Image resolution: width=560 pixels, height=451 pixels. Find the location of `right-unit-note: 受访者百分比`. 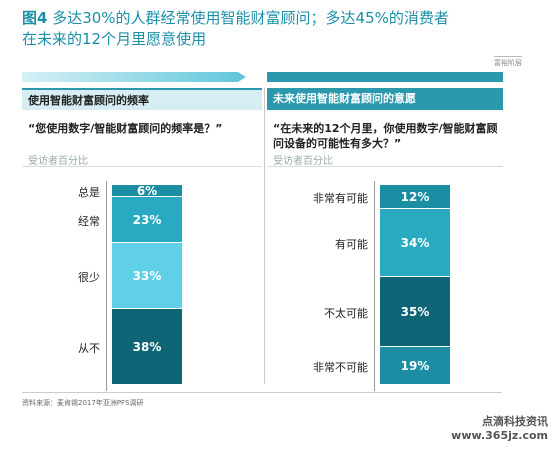

right-unit-note: 受访者百分比 is located at coordinates (303, 161).